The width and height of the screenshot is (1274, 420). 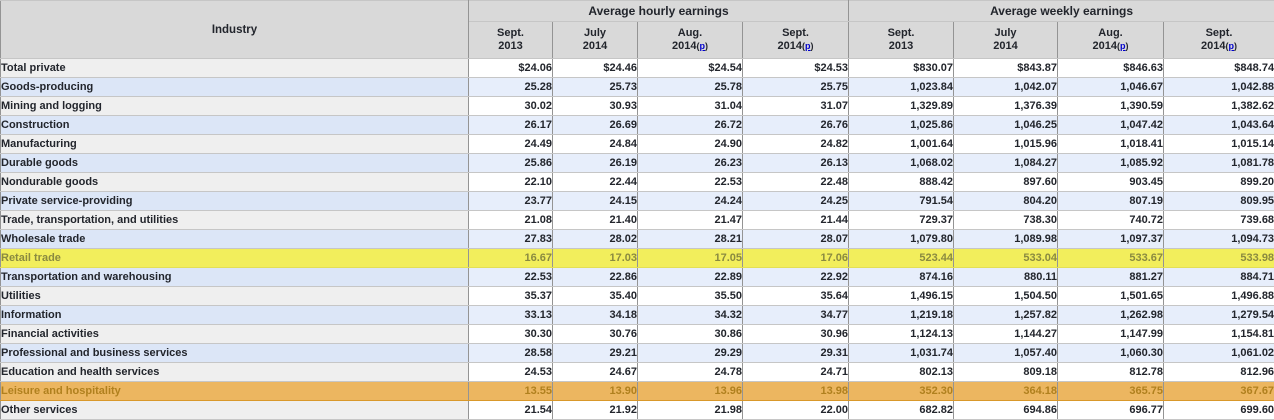 What do you see at coordinates (901, 46) in the screenshot?
I see `column-header-year: 2013` at bounding box center [901, 46].